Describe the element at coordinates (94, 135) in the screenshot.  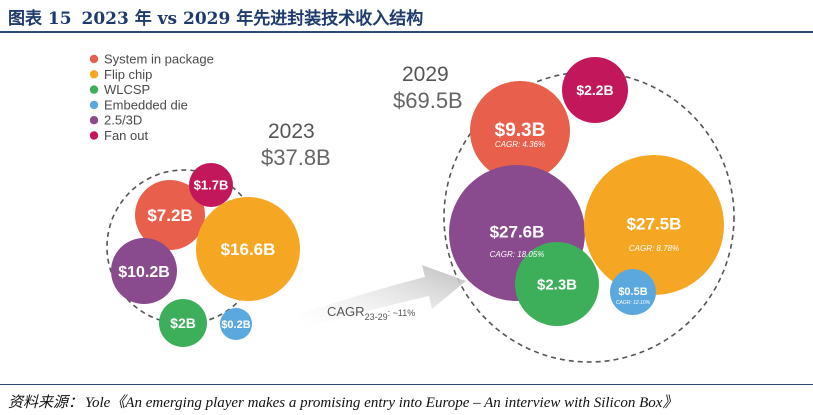
I see `legend-marker-fan-out` at that location.